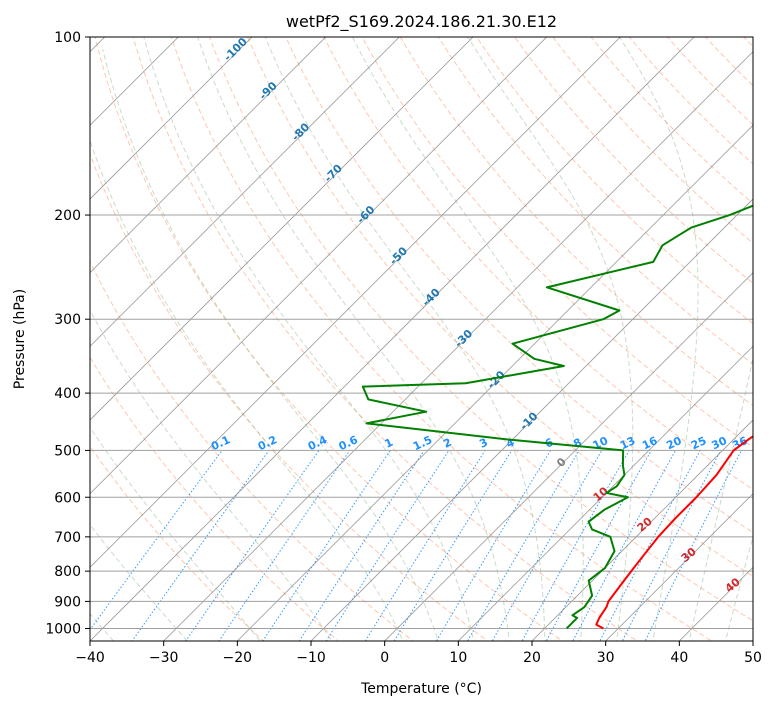 The width and height of the screenshot is (775, 708). What do you see at coordinates (67, 320) in the screenshot?
I see `y-tick-label: 300` at bounding box center [67, 320].